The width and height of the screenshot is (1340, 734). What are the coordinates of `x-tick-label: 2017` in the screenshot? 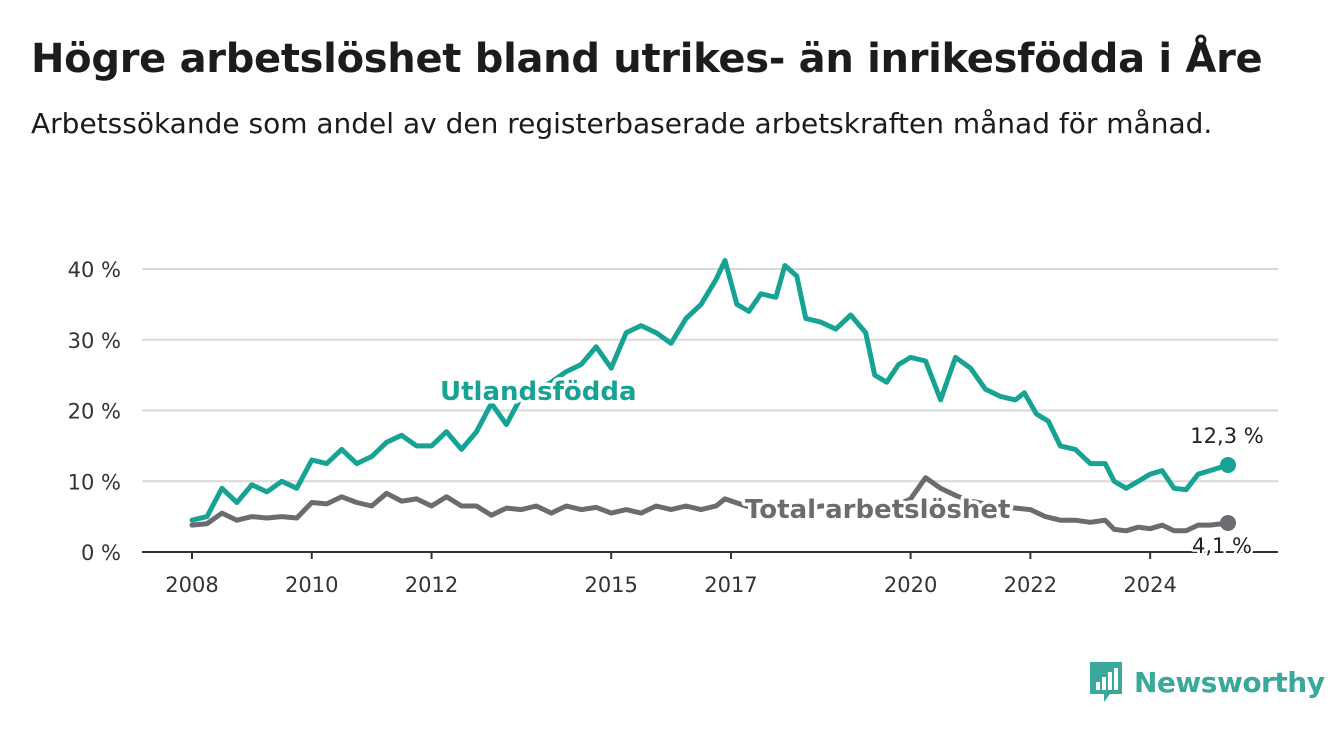 It's located at (730, 585).